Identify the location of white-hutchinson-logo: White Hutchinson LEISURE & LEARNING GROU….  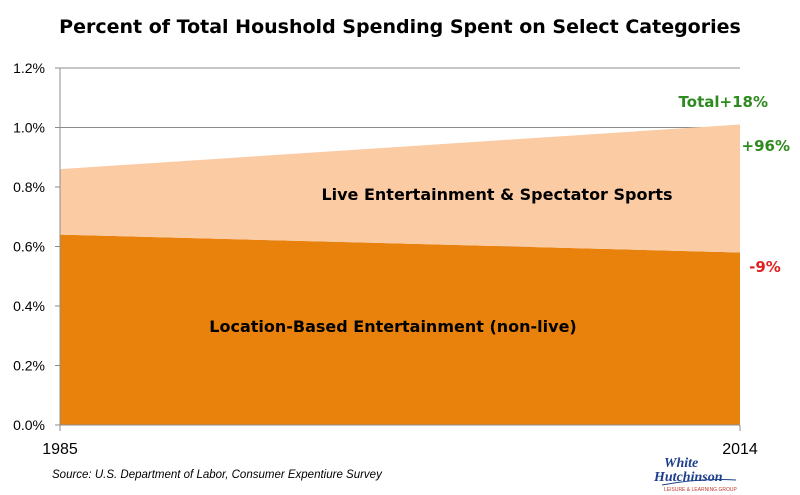
(695, 474).